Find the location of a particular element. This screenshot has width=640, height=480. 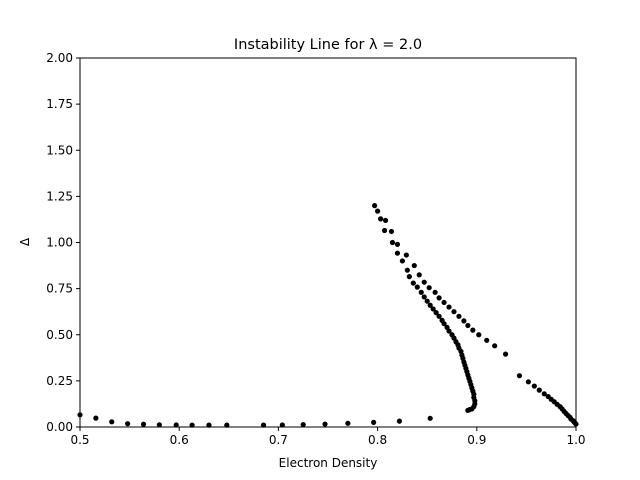

x-axis-label: Electron Density is located at coordinates (328, 463).